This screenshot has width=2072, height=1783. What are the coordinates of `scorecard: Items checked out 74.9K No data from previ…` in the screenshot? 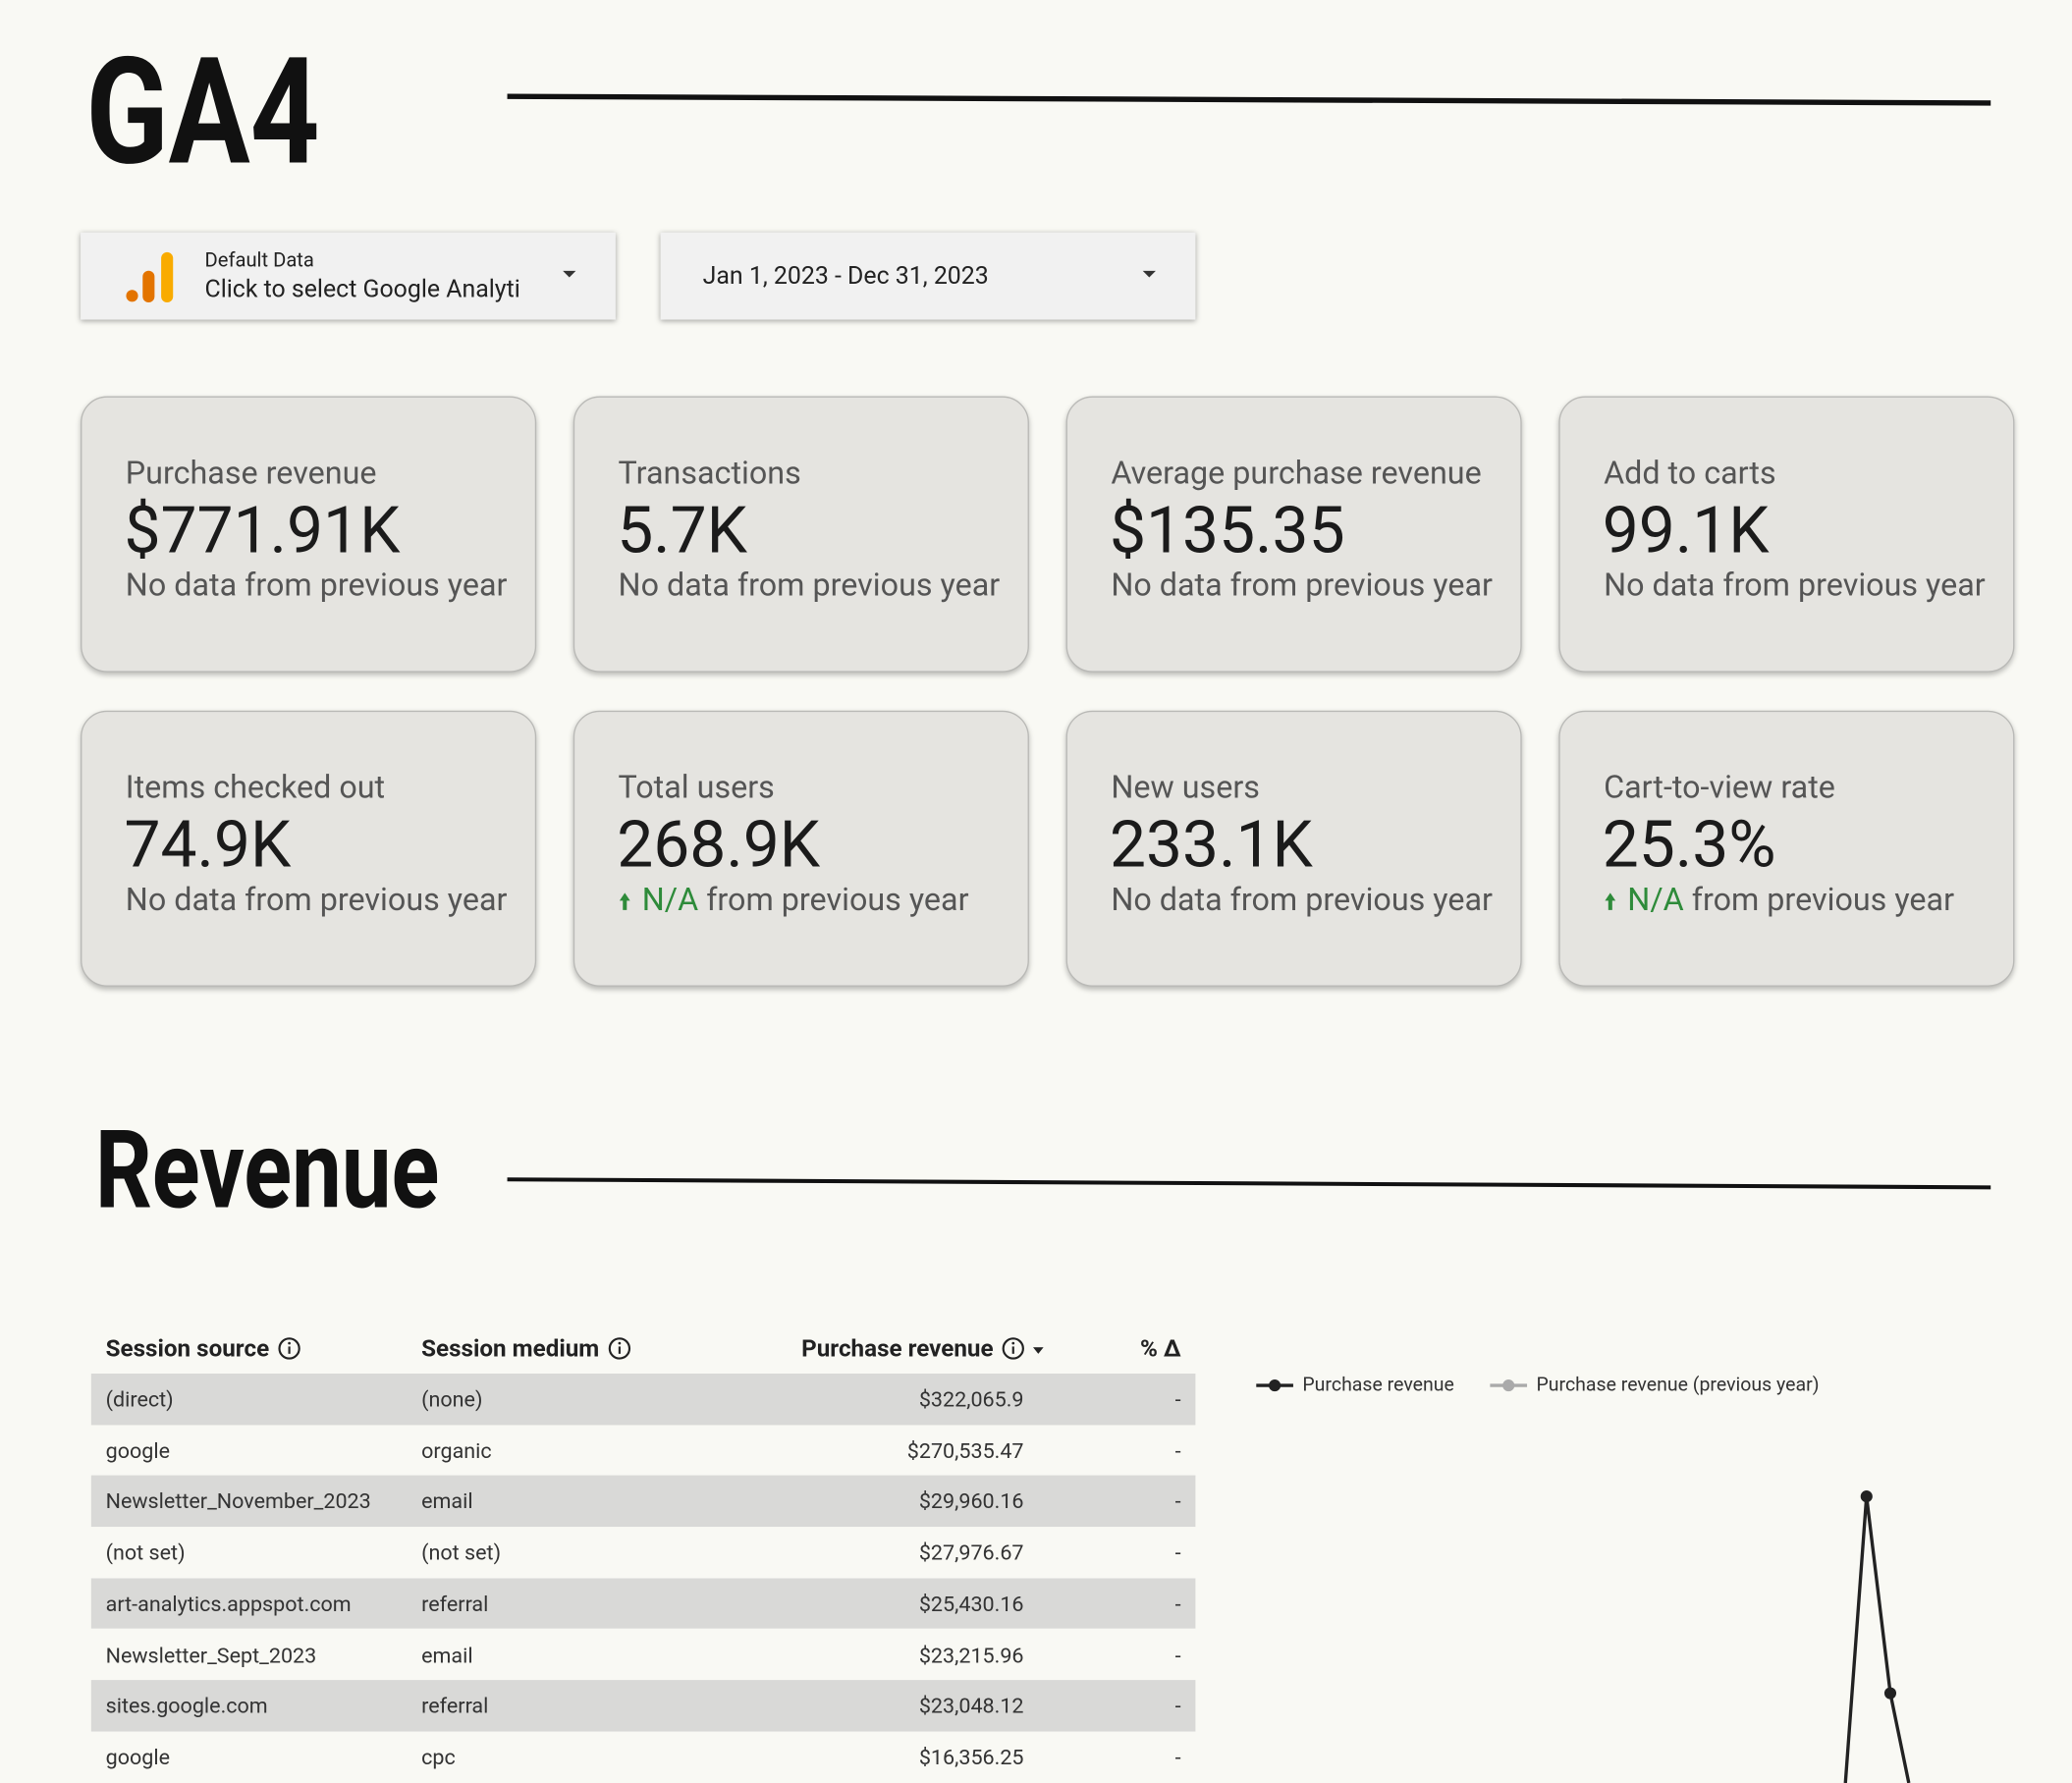 It's located at (309, 848).